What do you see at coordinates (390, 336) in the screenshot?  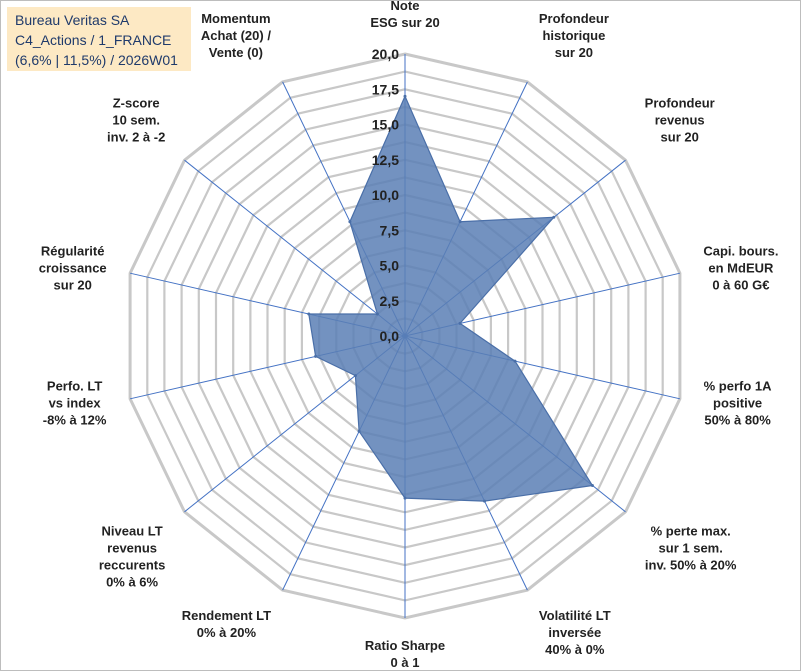 I see `tick-label: 0,0` at bounding box center [390, 336].